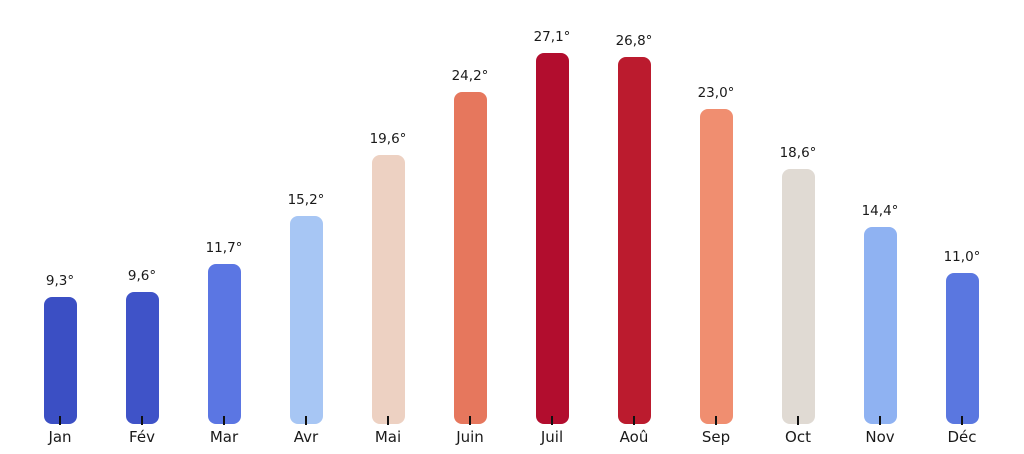 The width and height of the screenshot is (1024, 454). What do you see at coordinates (60, 280) in the screenshot?
I see `value-label-jan: 9,3°` at bounding box center [60, 280].